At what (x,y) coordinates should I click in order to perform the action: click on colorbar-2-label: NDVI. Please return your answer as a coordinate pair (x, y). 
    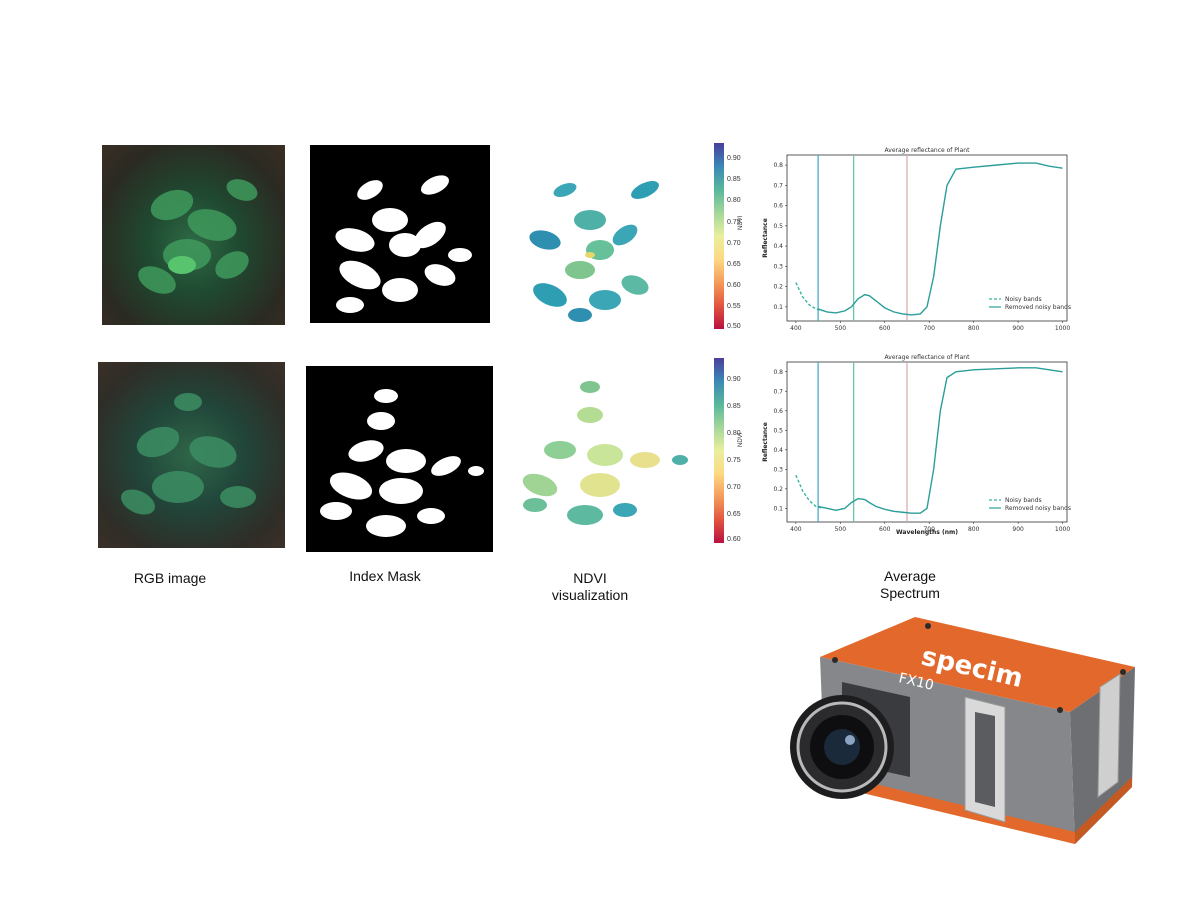
    Looking at the image, I should click on (741, 439).